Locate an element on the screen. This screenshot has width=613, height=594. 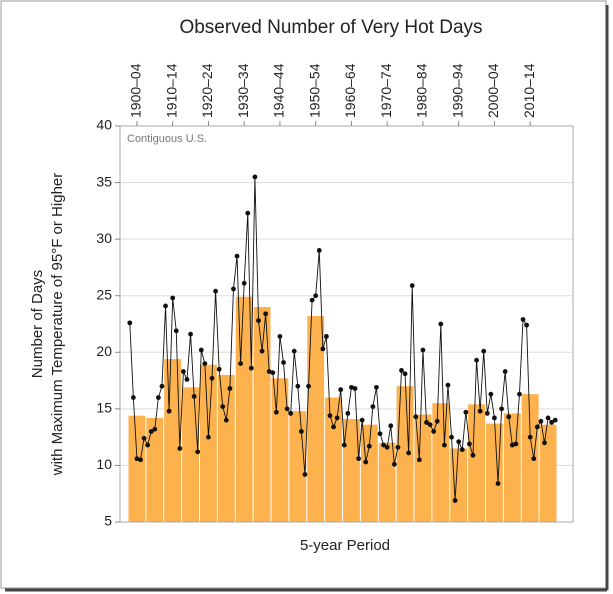
y-tick-label: 35 is located at coordinates (104, 181).